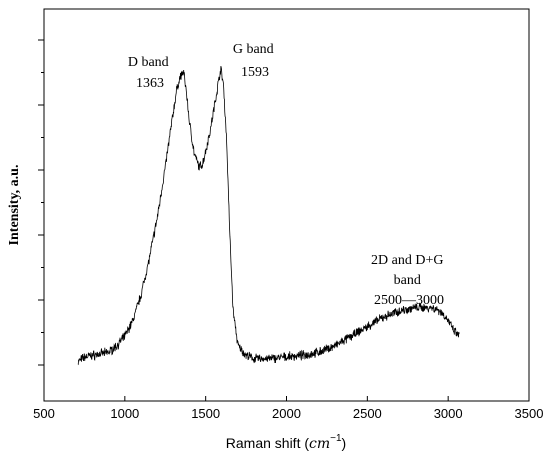 Image resolution: width=550 pixels, height=461 pixels. Describe the element at coordinates (286, 442) in the screenshot. I see `x-axis-label: Raman shift (cm−1)` at that location.